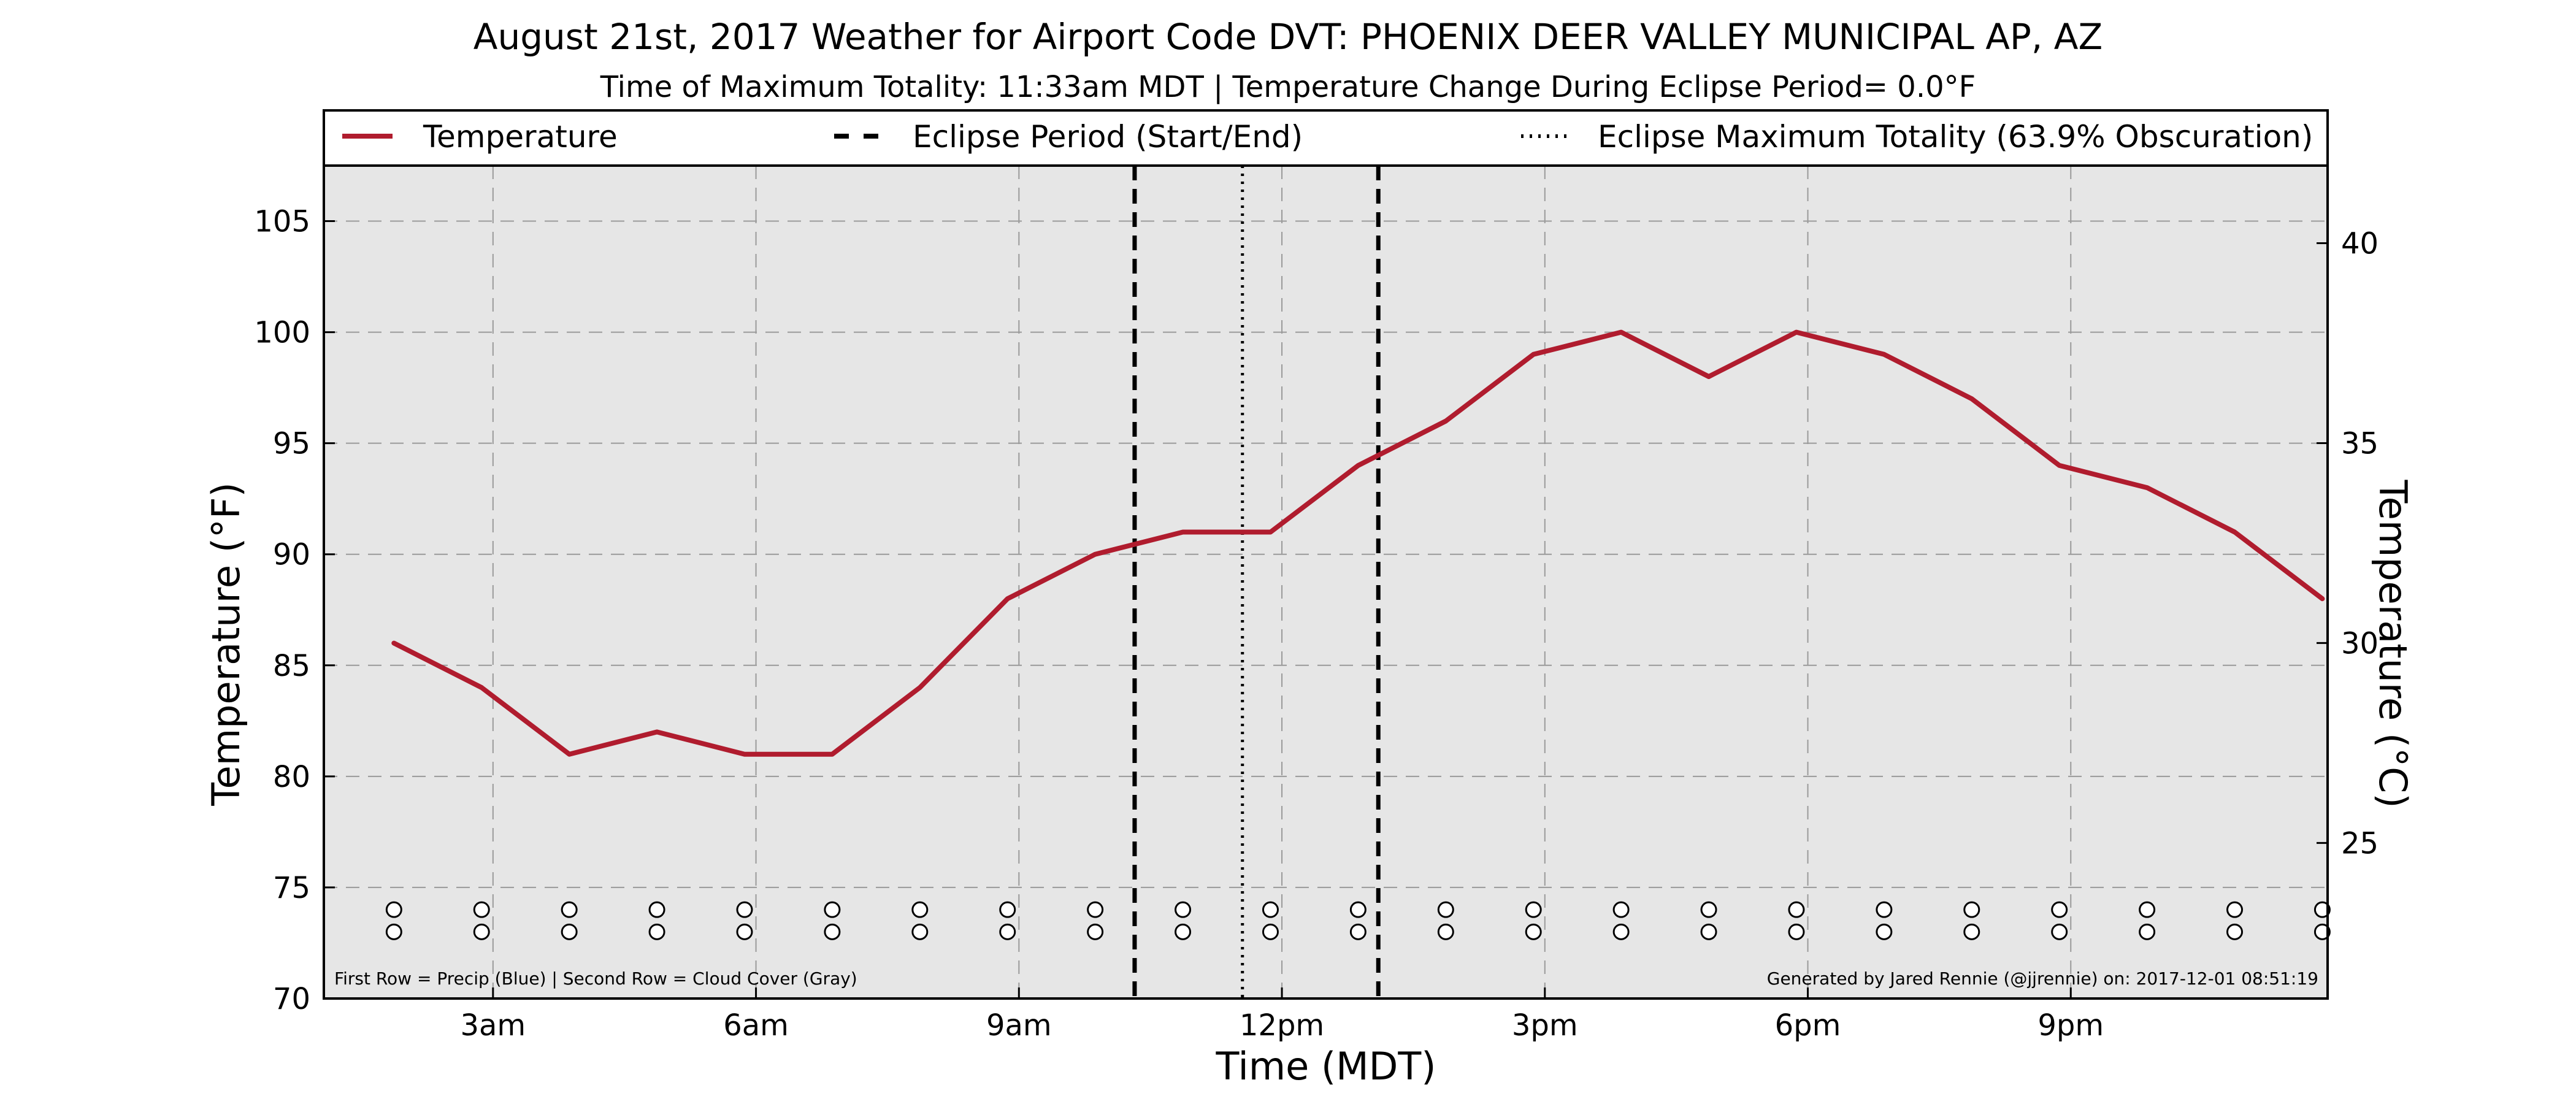 This screenshot has height=1104, width=2576. What do you see at coordinates (294, 610) in the screenshot?
I see `y-axis-ticks-left: 70 75 80 85 90 95 100 105` at bounding box center [294, 610].